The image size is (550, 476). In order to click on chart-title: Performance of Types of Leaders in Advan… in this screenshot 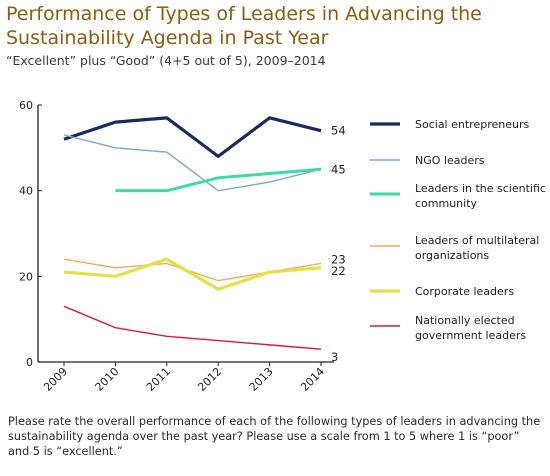, I will do `click(276, 26)`.